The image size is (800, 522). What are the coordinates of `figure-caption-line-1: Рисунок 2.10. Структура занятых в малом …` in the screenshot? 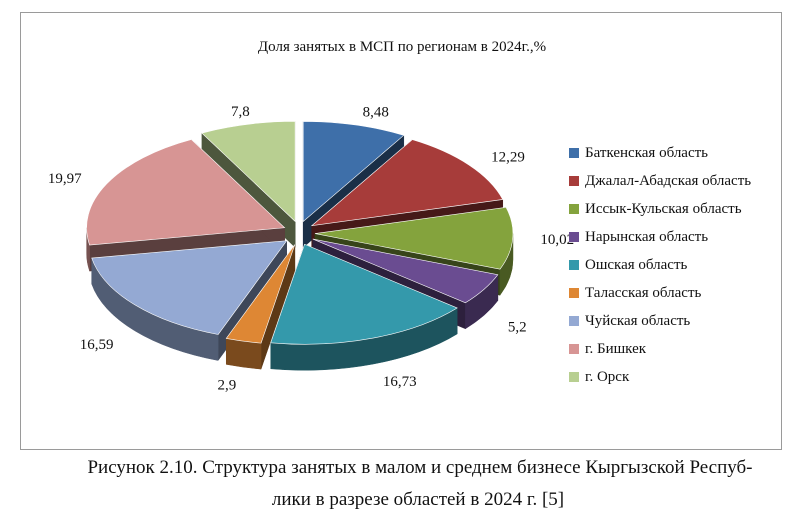 It's located at (420, 467).